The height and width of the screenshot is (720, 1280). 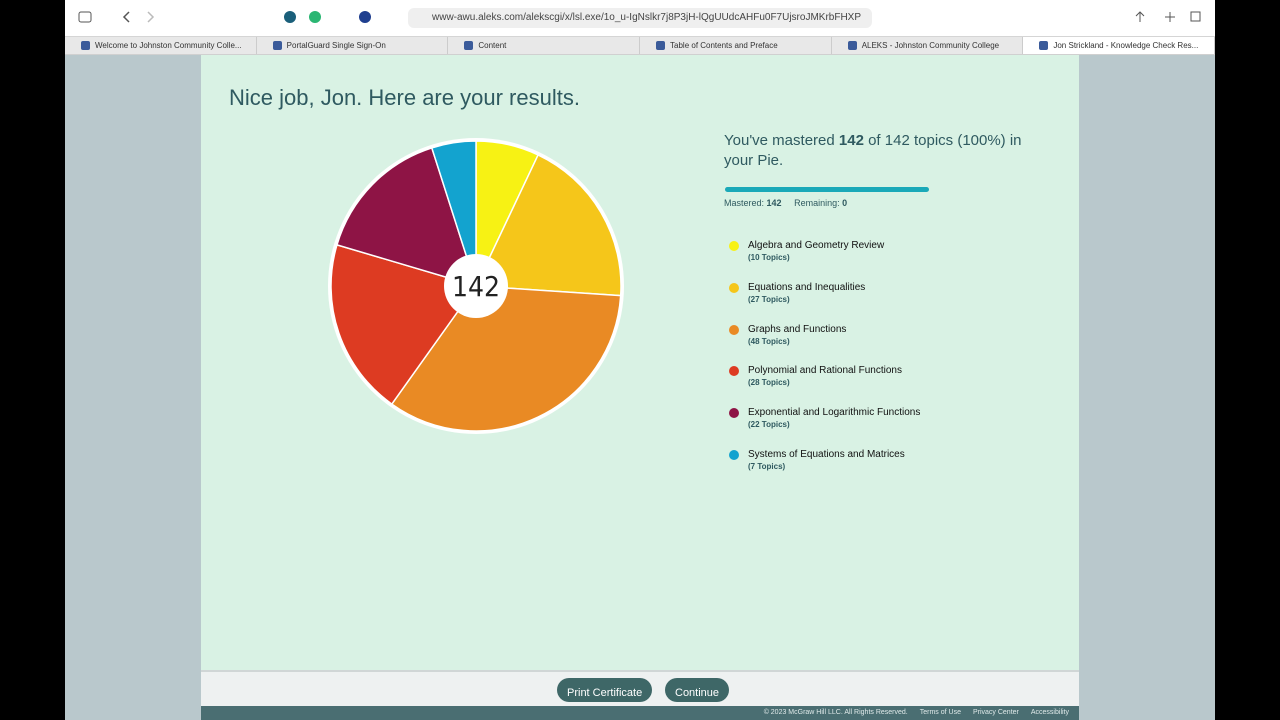 What do you see at coordinates (126, 17) in the screenshot?
I see `back-button` at bounding box center [126, 17].